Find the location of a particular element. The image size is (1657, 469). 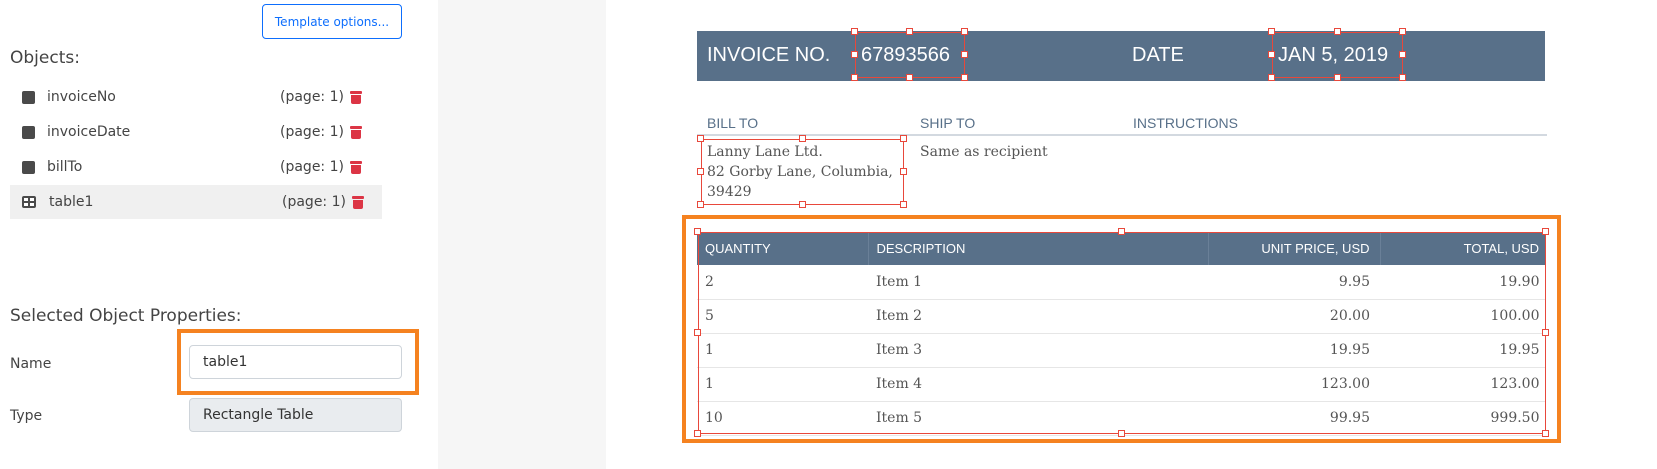

object-name: invoiceNo is located at coordinates (81, 97).